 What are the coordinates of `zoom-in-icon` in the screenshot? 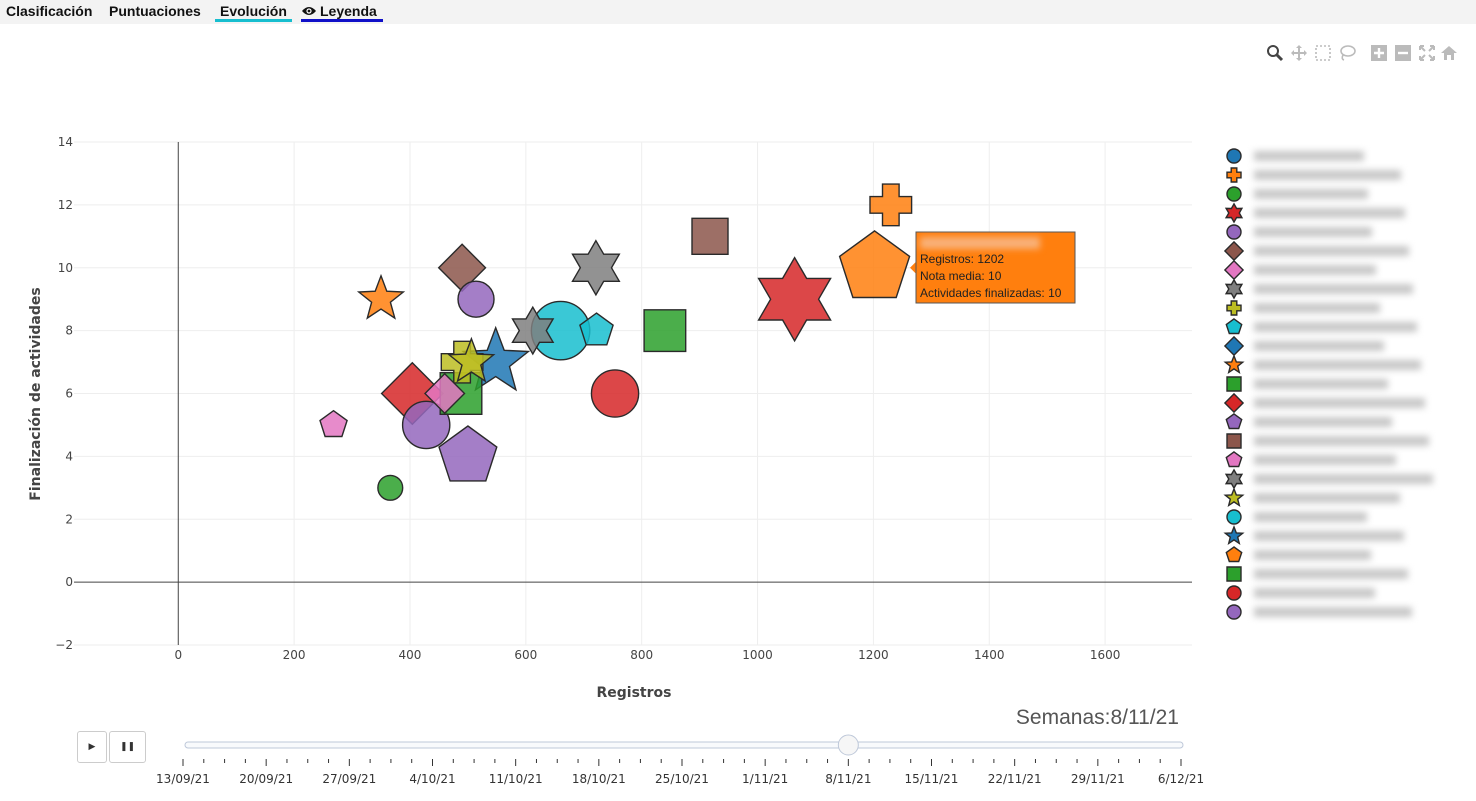 It's located at (1379, 53).